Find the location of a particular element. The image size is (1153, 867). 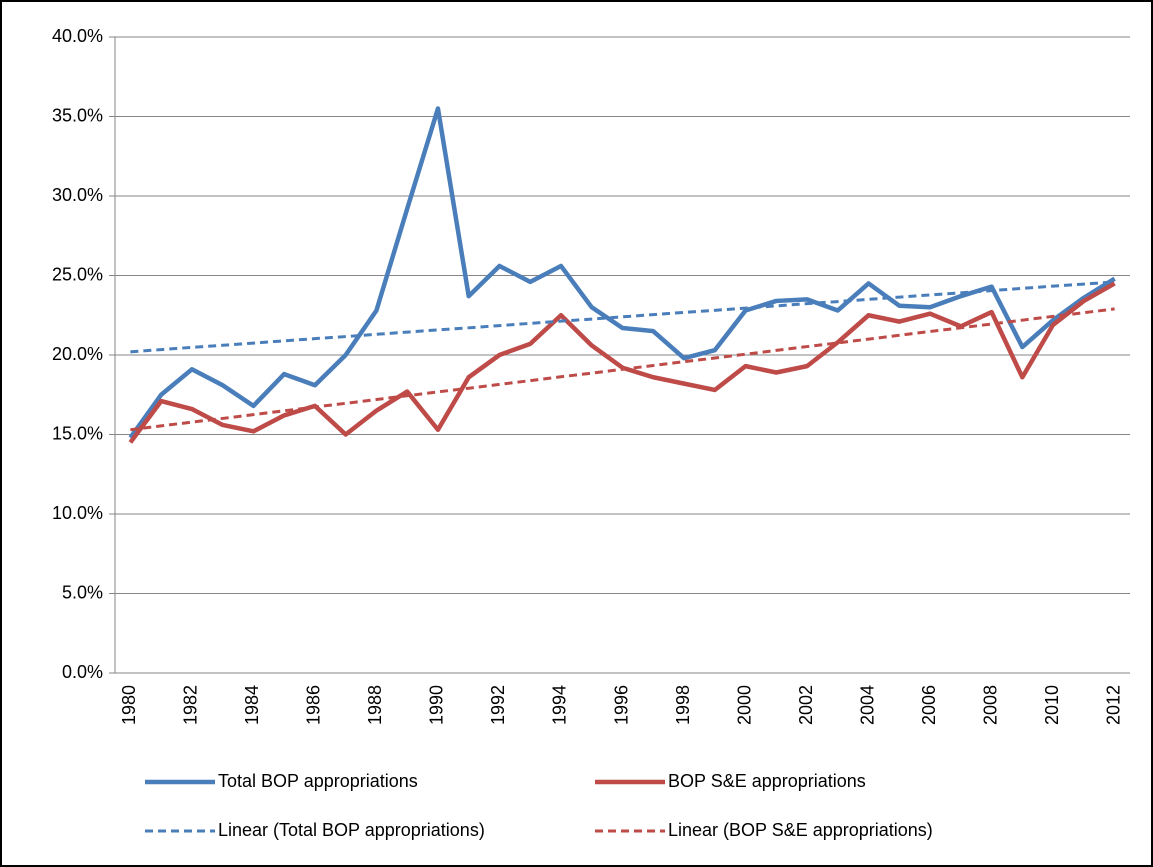

y-tick-label: 20.0% is located at coordinates (77, 354).